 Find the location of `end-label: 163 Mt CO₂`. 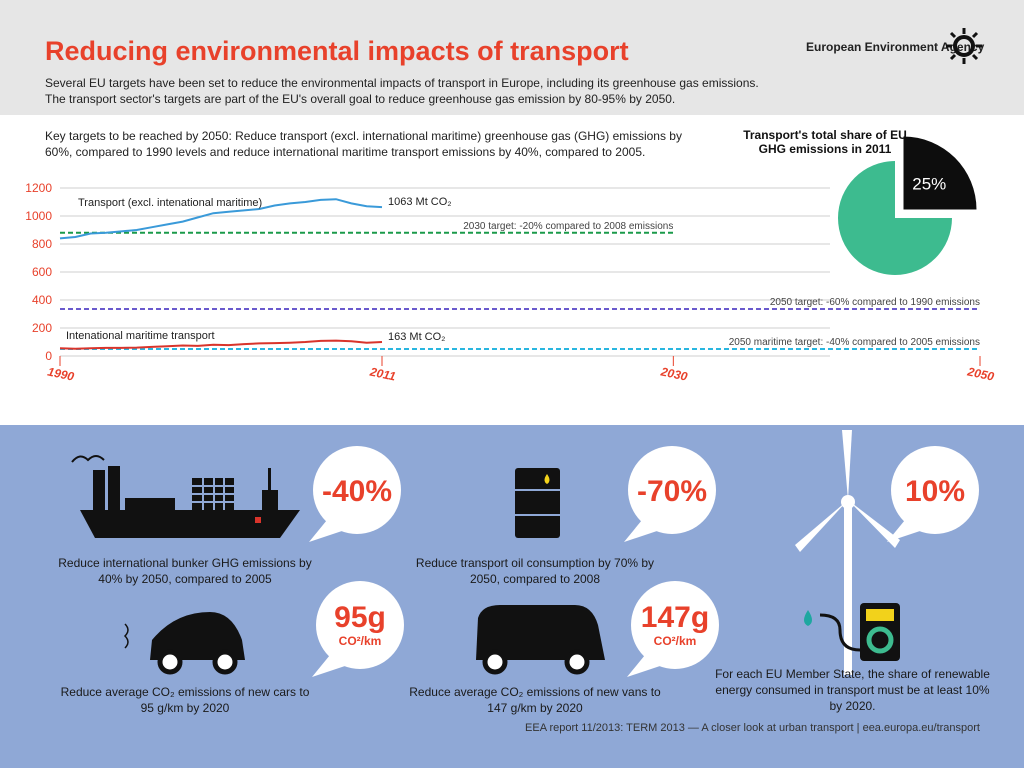

end-label: 163 Mt CO₂ is located at coordinates (416, 337).